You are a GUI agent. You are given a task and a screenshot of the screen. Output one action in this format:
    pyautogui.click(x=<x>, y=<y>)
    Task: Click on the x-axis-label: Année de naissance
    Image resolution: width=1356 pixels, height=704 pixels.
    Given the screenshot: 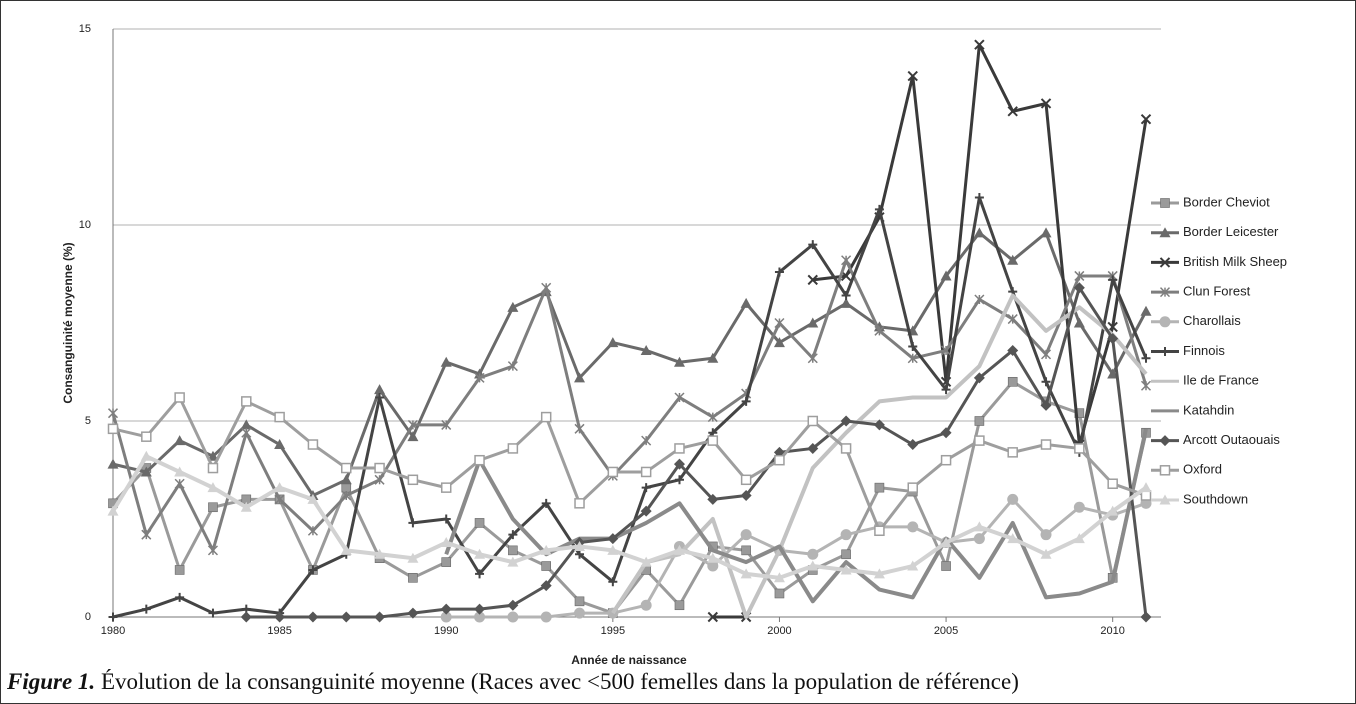 What is the action you would take?
    pyautogui.click(x=629, y=660)
    